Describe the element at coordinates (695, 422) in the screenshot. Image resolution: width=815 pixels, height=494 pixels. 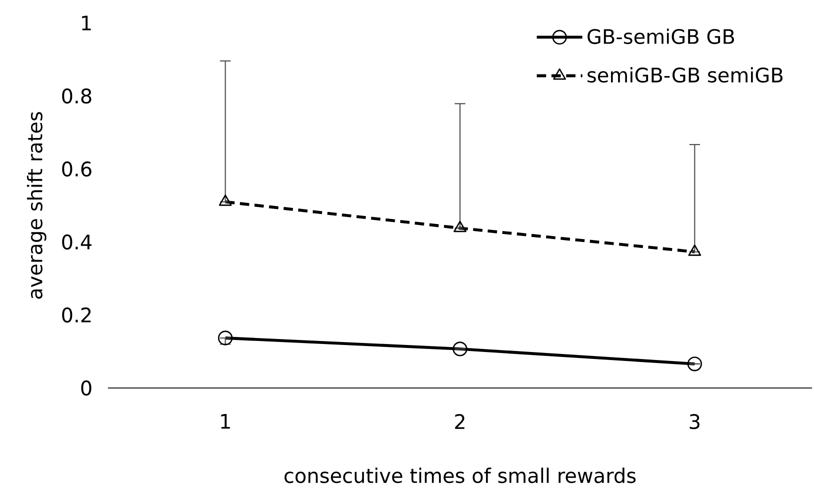
I see `x-tick-label: 3` at that location.